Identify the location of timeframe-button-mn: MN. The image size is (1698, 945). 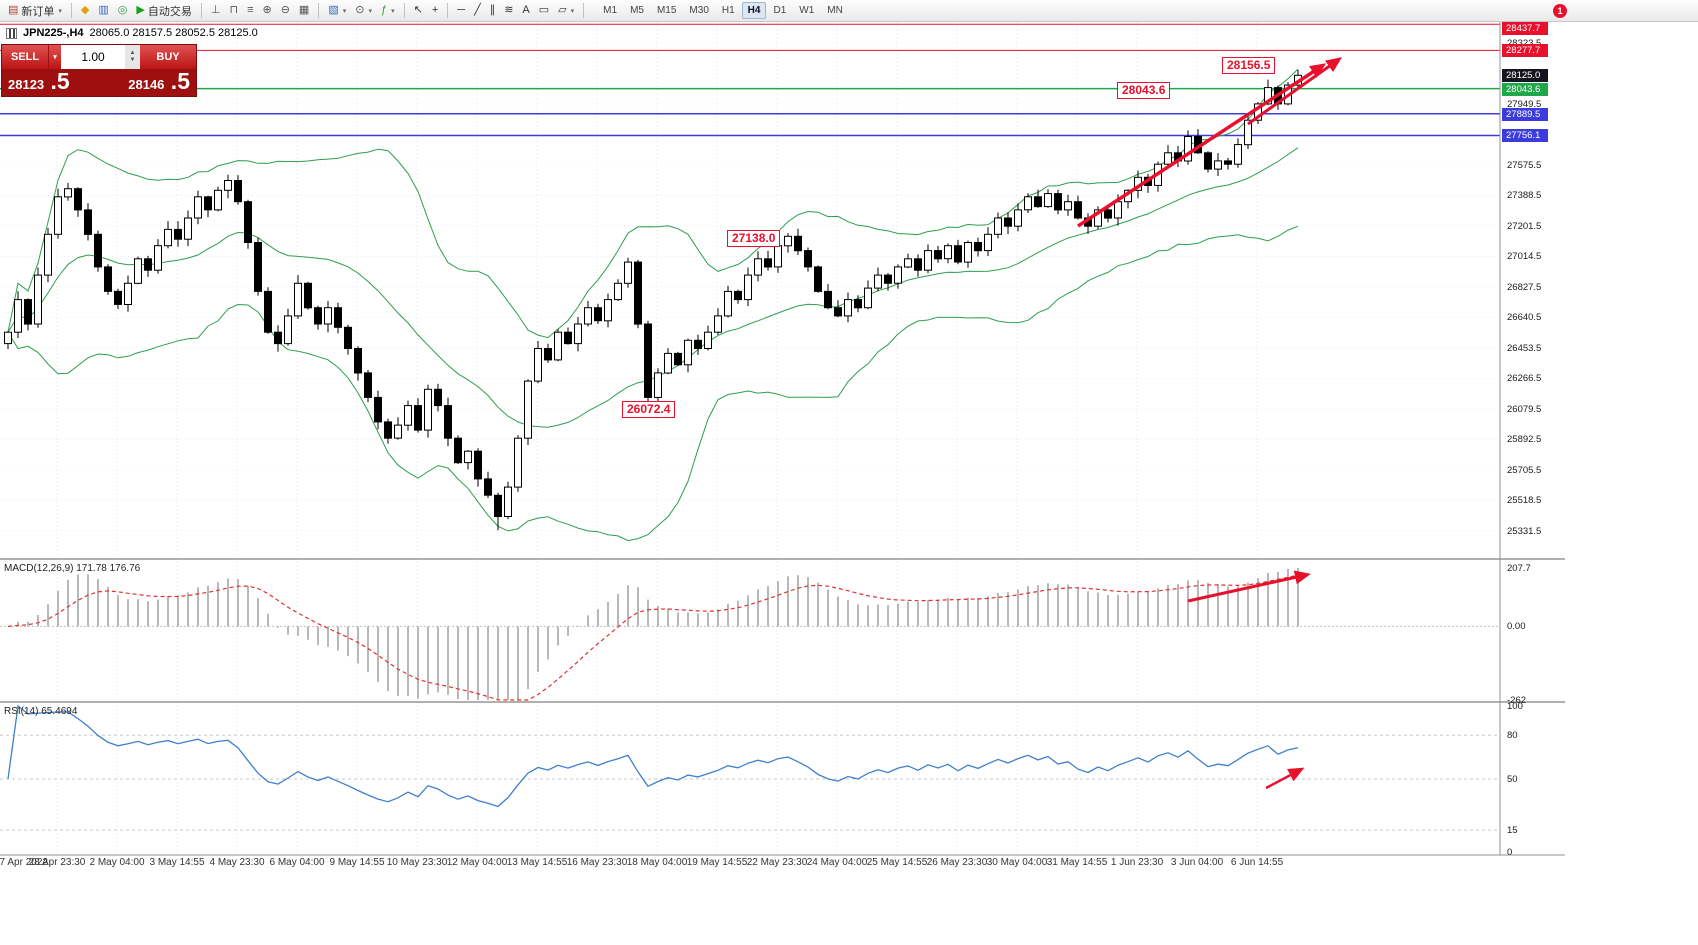
(835, 10).